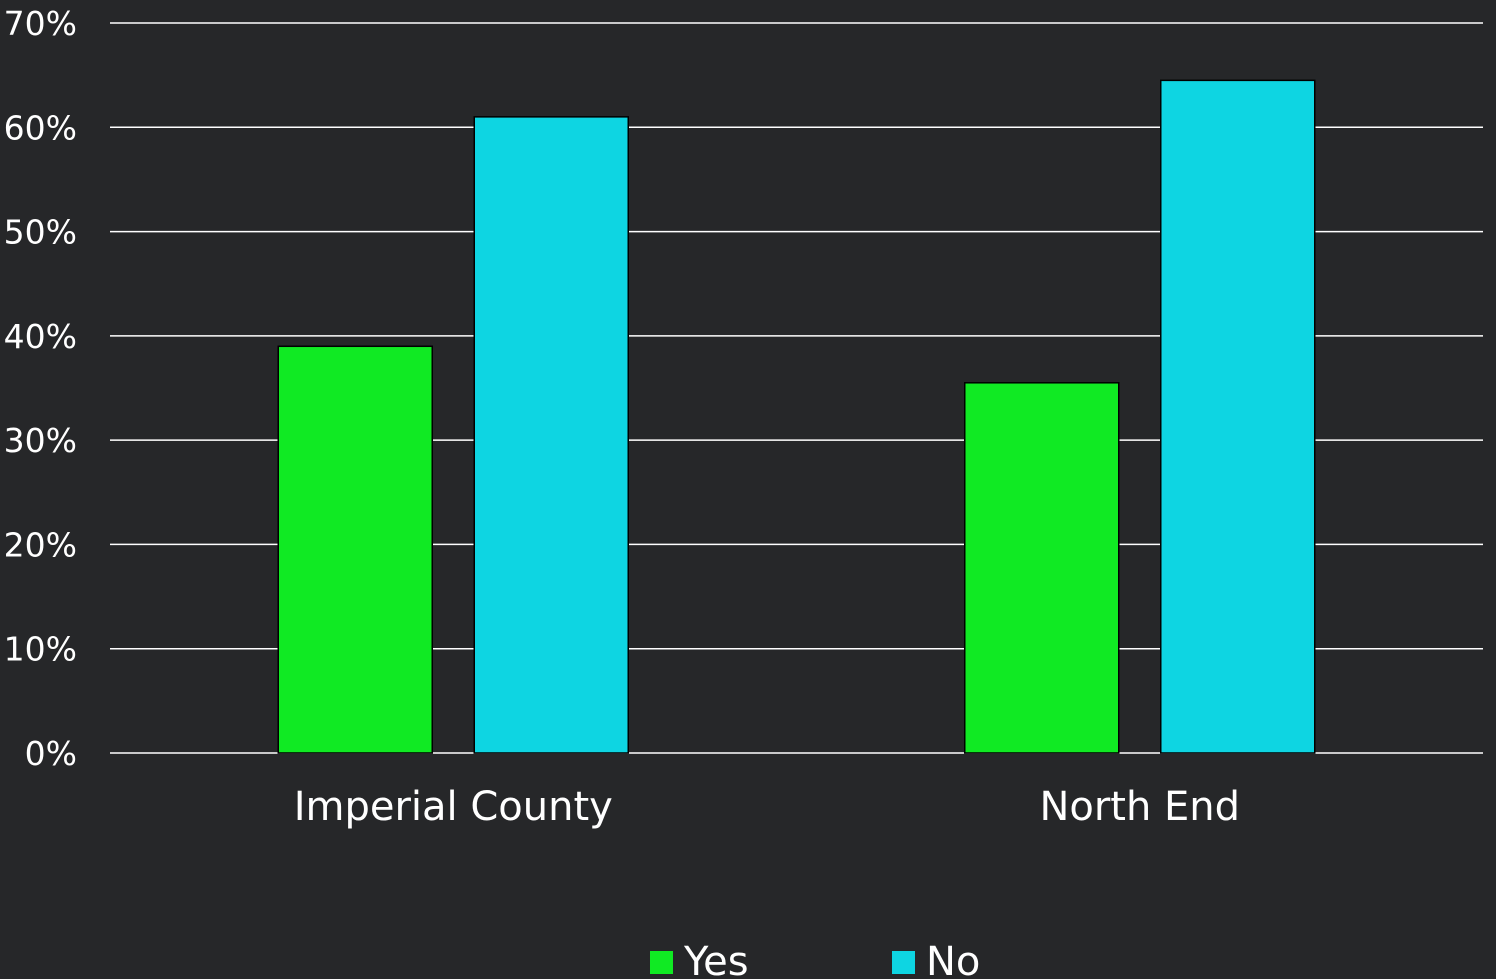 Image resolution: width=1496 pixels, height=979 pixels. I want to click on y-tick-label: 20%, so click(40, 544).